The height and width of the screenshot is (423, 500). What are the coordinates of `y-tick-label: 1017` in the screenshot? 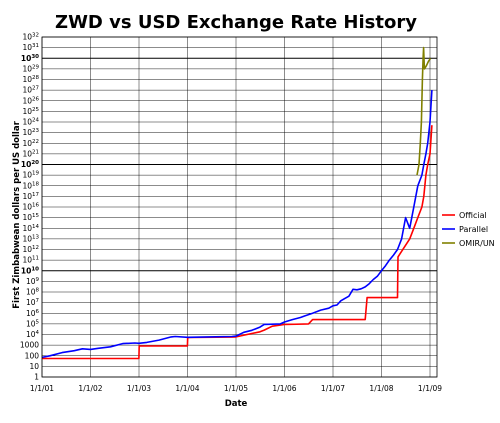 It's located at (30, 196).